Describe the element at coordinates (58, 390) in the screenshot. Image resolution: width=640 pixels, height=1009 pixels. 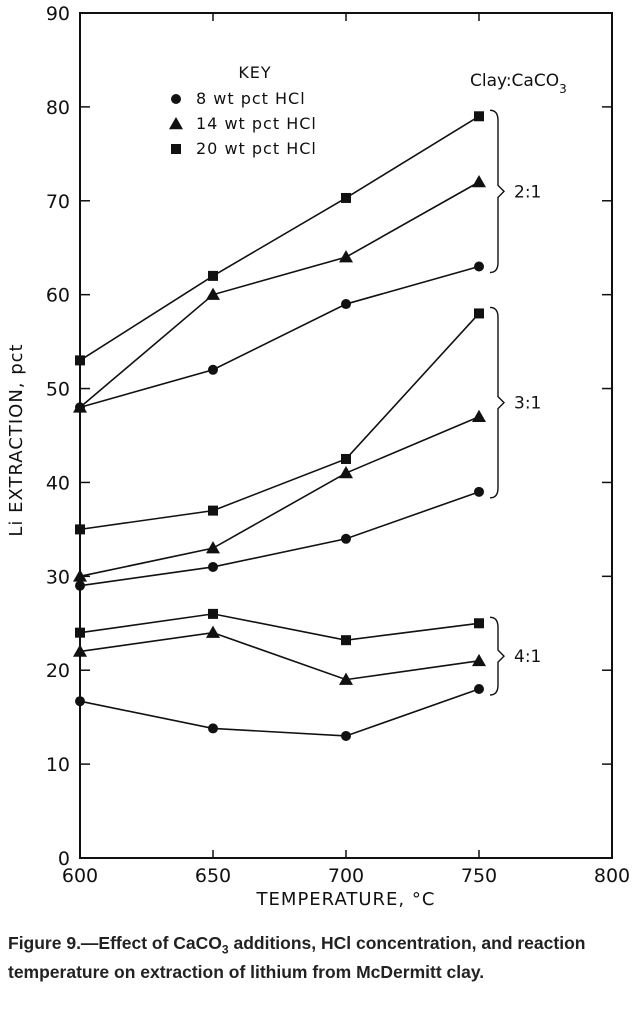
I see `y-tick-label: 50` at that location.